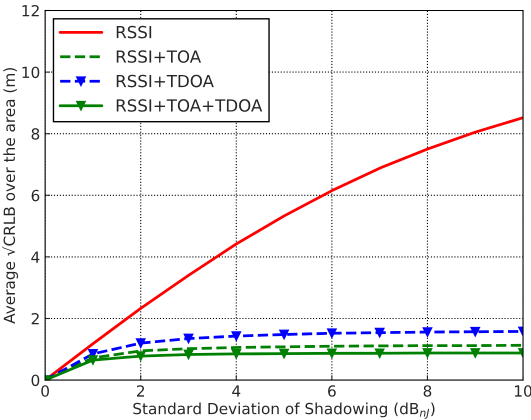 The image size is (531, 420). What do you see at coordinates (165, 81) in the screenshot?
I see `legend-label: RSSI+TDOA` at bounding box center [165, 81].